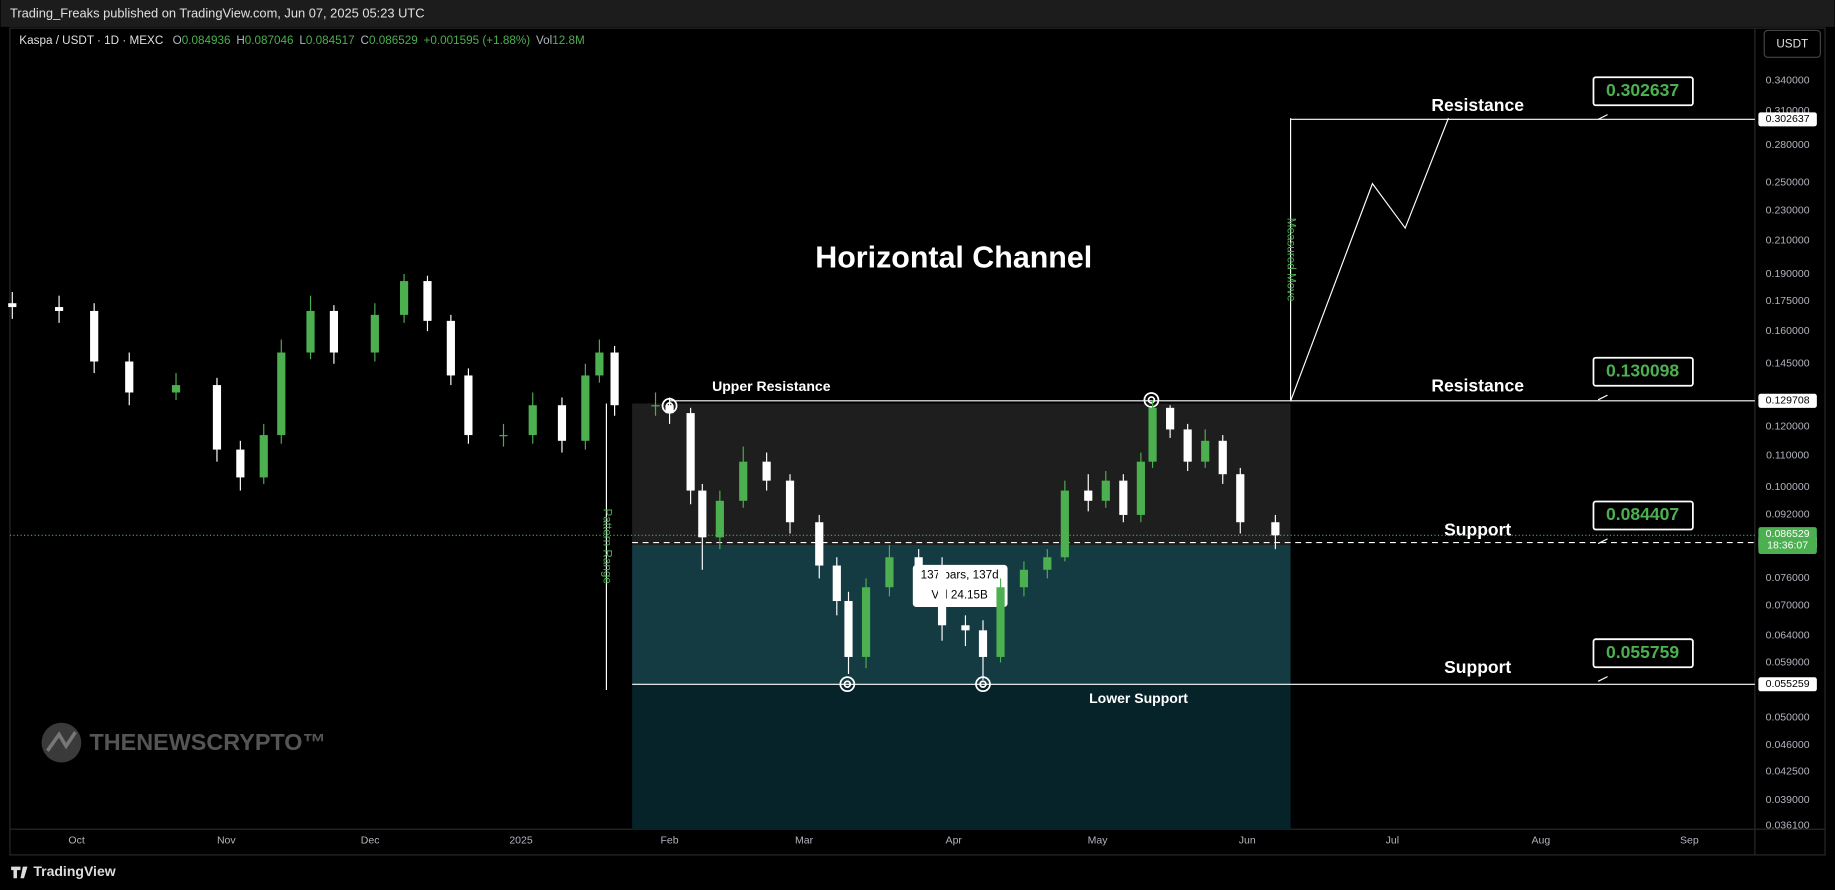 Image resolution: width=1835 pixels, height=890 pixels. What do you see at coordinates (1788, 210) in the screenshot?
I see `y-tick-label: 0.230000` at bounding box center [1788, 210].